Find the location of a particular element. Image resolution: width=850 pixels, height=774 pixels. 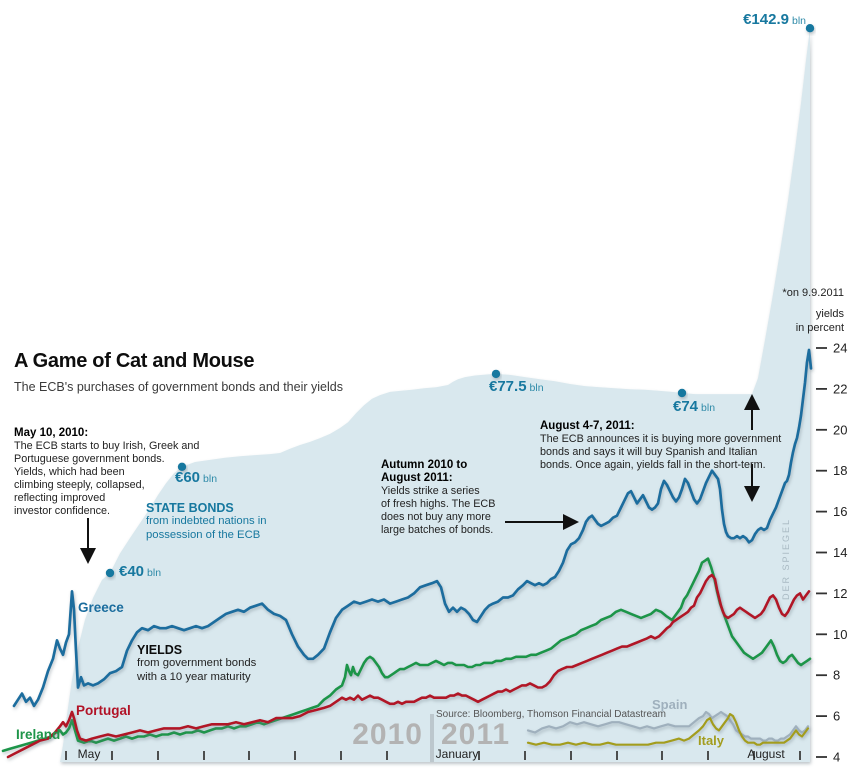

publisher-watermark: DER SPIEGEL is located at coordinates (786, 559).